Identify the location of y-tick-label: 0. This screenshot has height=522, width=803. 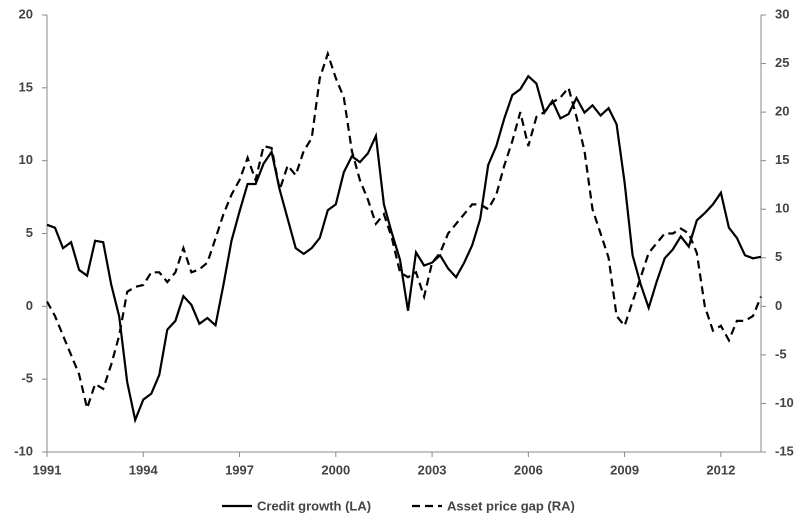
(29, 305).